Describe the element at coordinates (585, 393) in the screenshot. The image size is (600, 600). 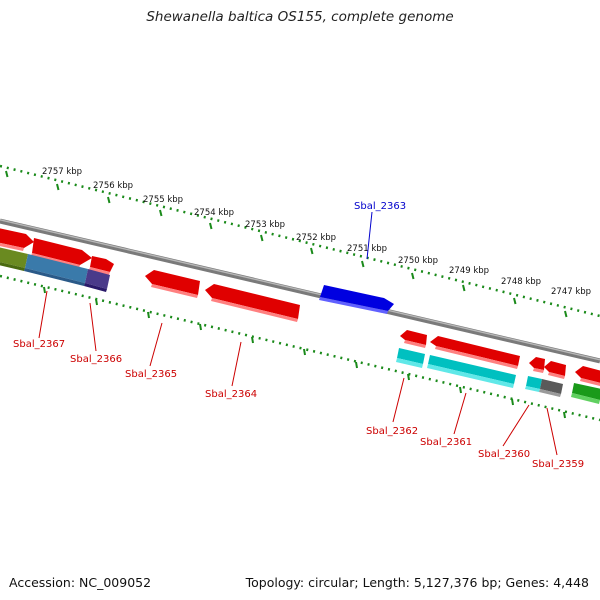
I see `feature-green` at that location.